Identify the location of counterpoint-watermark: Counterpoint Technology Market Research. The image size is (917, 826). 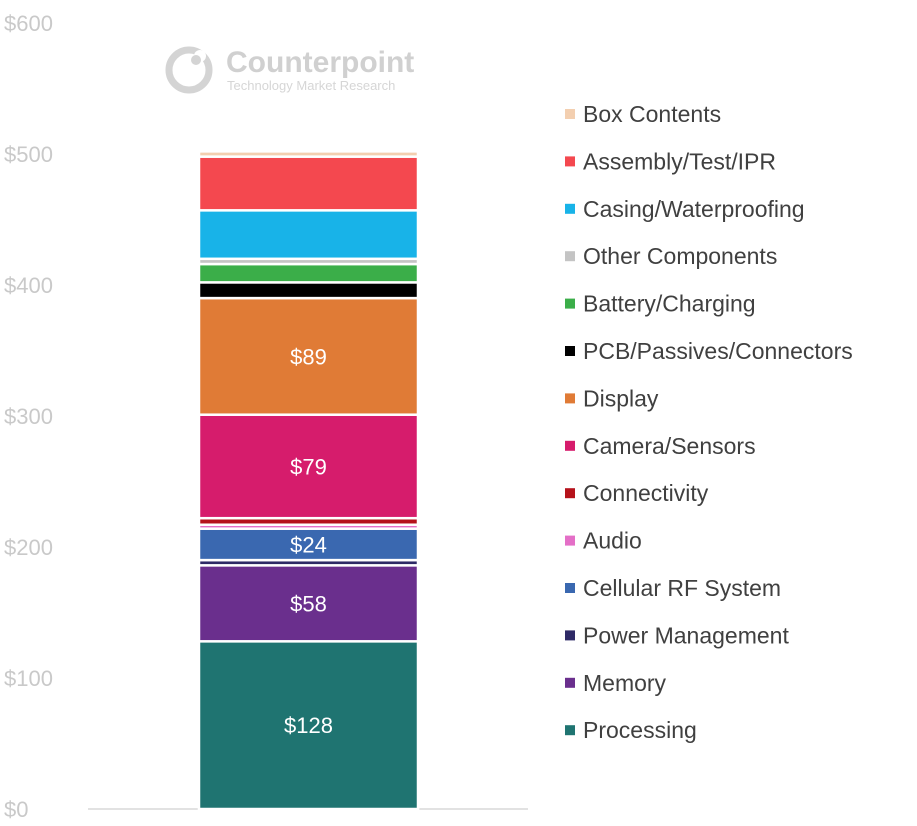
(289, 70).